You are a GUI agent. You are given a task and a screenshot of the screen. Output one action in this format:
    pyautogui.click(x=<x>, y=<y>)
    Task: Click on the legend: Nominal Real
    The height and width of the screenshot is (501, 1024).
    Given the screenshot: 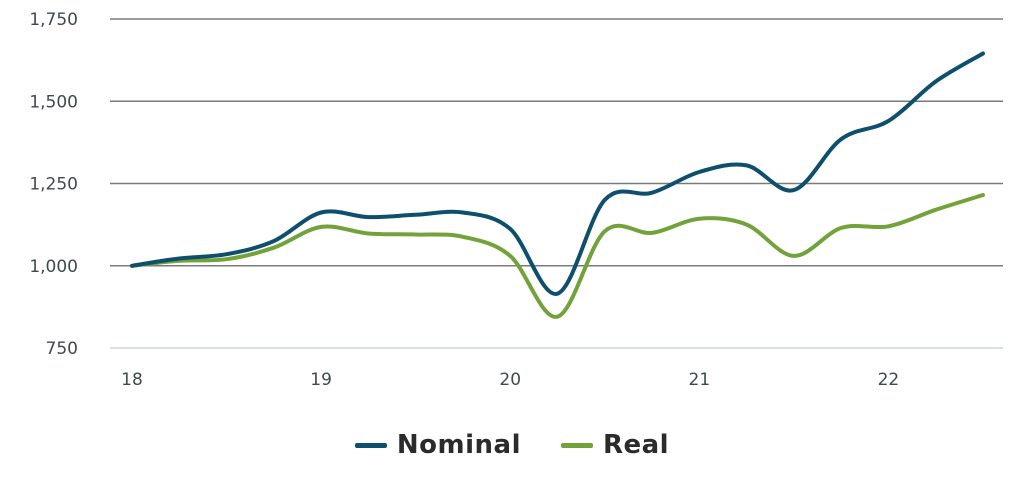 What is the action you would take?
    pyautogui.click(x=512, y=445)
    